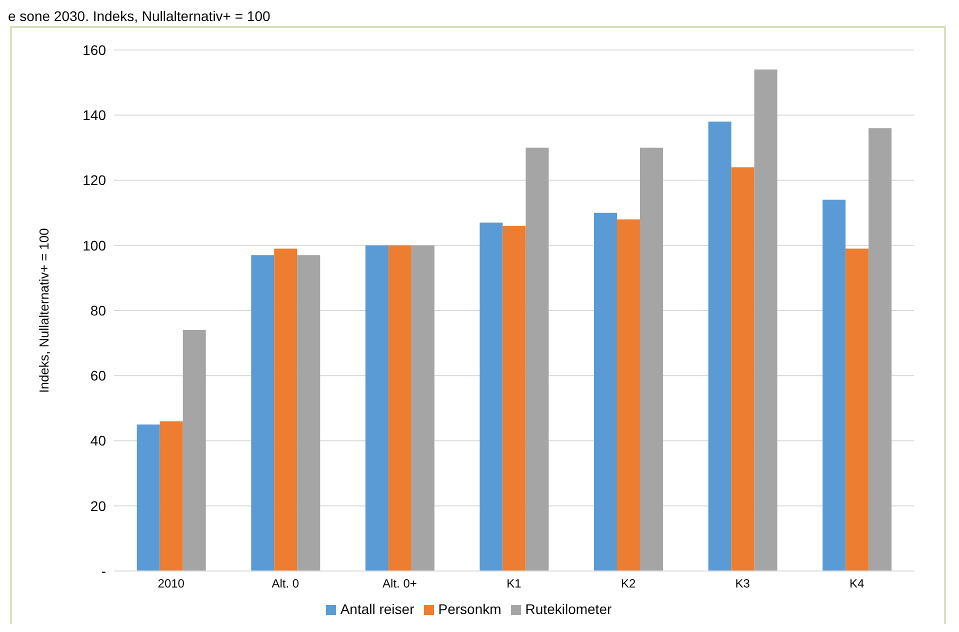 This screenshot has height=632, width=959. I want to click on y-tick-label: 120, so click(94, 180).